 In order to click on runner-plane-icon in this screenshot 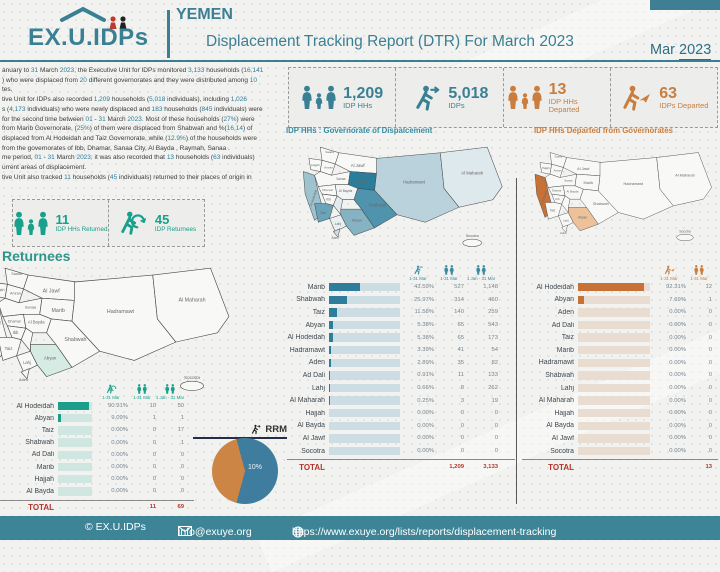, I will do `click(636, 98)`.